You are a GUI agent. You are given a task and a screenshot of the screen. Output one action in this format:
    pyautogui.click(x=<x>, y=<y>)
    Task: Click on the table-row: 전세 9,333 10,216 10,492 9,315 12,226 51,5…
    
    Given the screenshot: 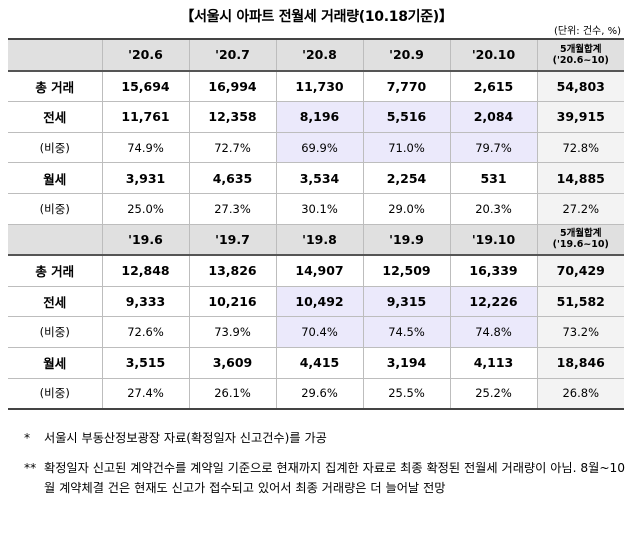 What is the action you would take?
    pyautogui.click(x=316, y=301)
    